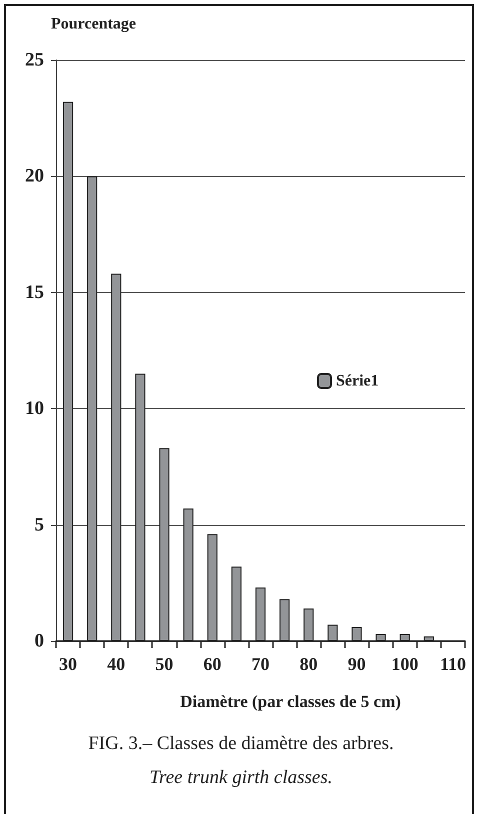 The image size is (482, 814). I want to click on x-tick-label: 70, so click(261, 664).